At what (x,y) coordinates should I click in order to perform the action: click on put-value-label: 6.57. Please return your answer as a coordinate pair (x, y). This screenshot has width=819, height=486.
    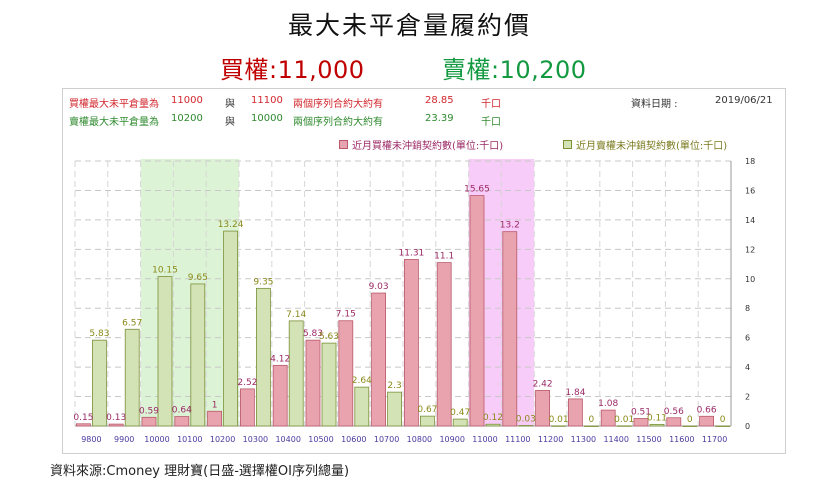
    Looking at the image, I should click on (132, 323).